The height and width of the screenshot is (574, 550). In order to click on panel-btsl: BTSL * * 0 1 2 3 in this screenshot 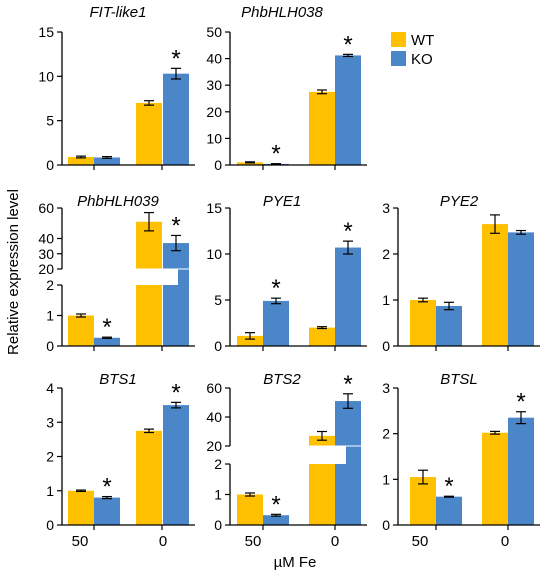, I will do `click(461, 452)`.